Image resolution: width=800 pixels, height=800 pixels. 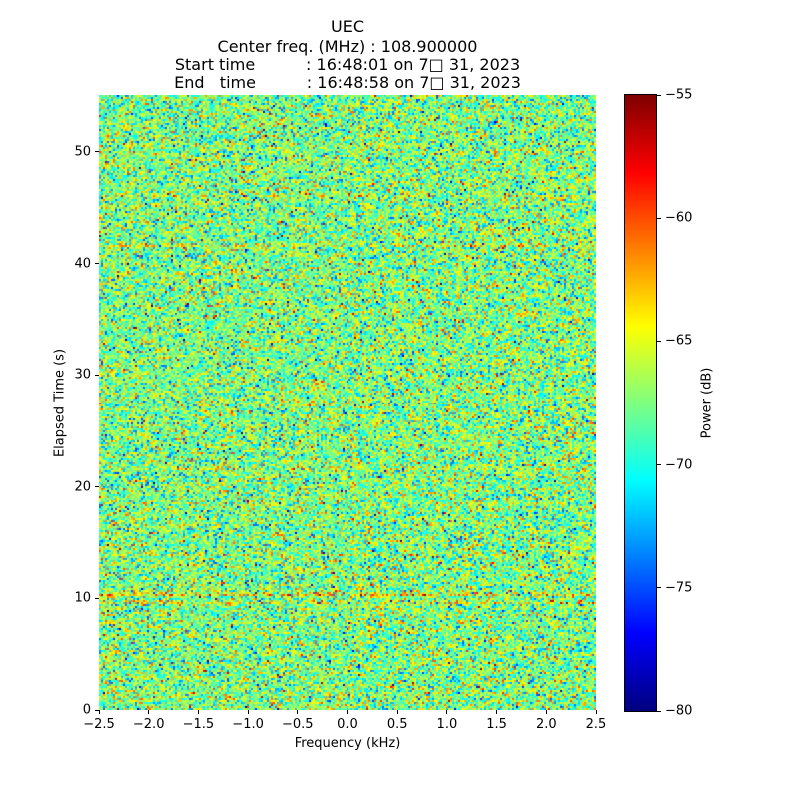 I want to click on x-tick-label: −1.0, so click(x=248, y=724).